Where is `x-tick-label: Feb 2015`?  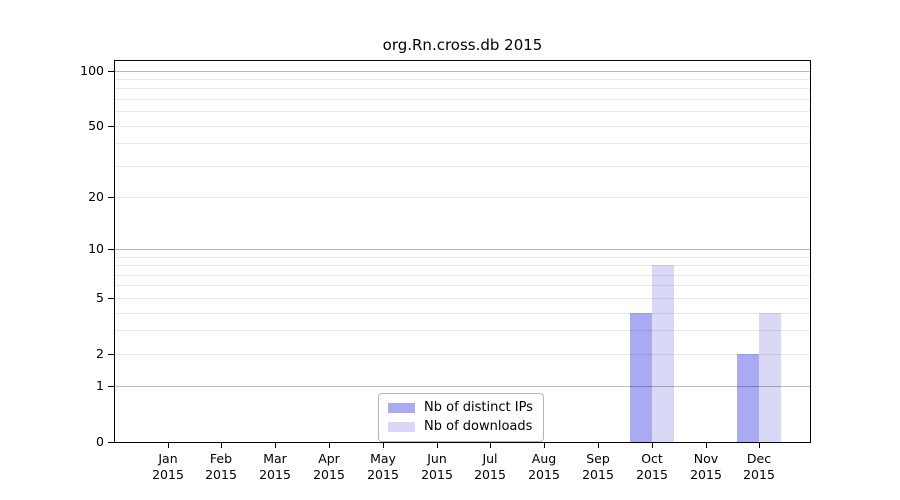 x-tick-label: Feb 2015 is located at coordinates (221, 466).